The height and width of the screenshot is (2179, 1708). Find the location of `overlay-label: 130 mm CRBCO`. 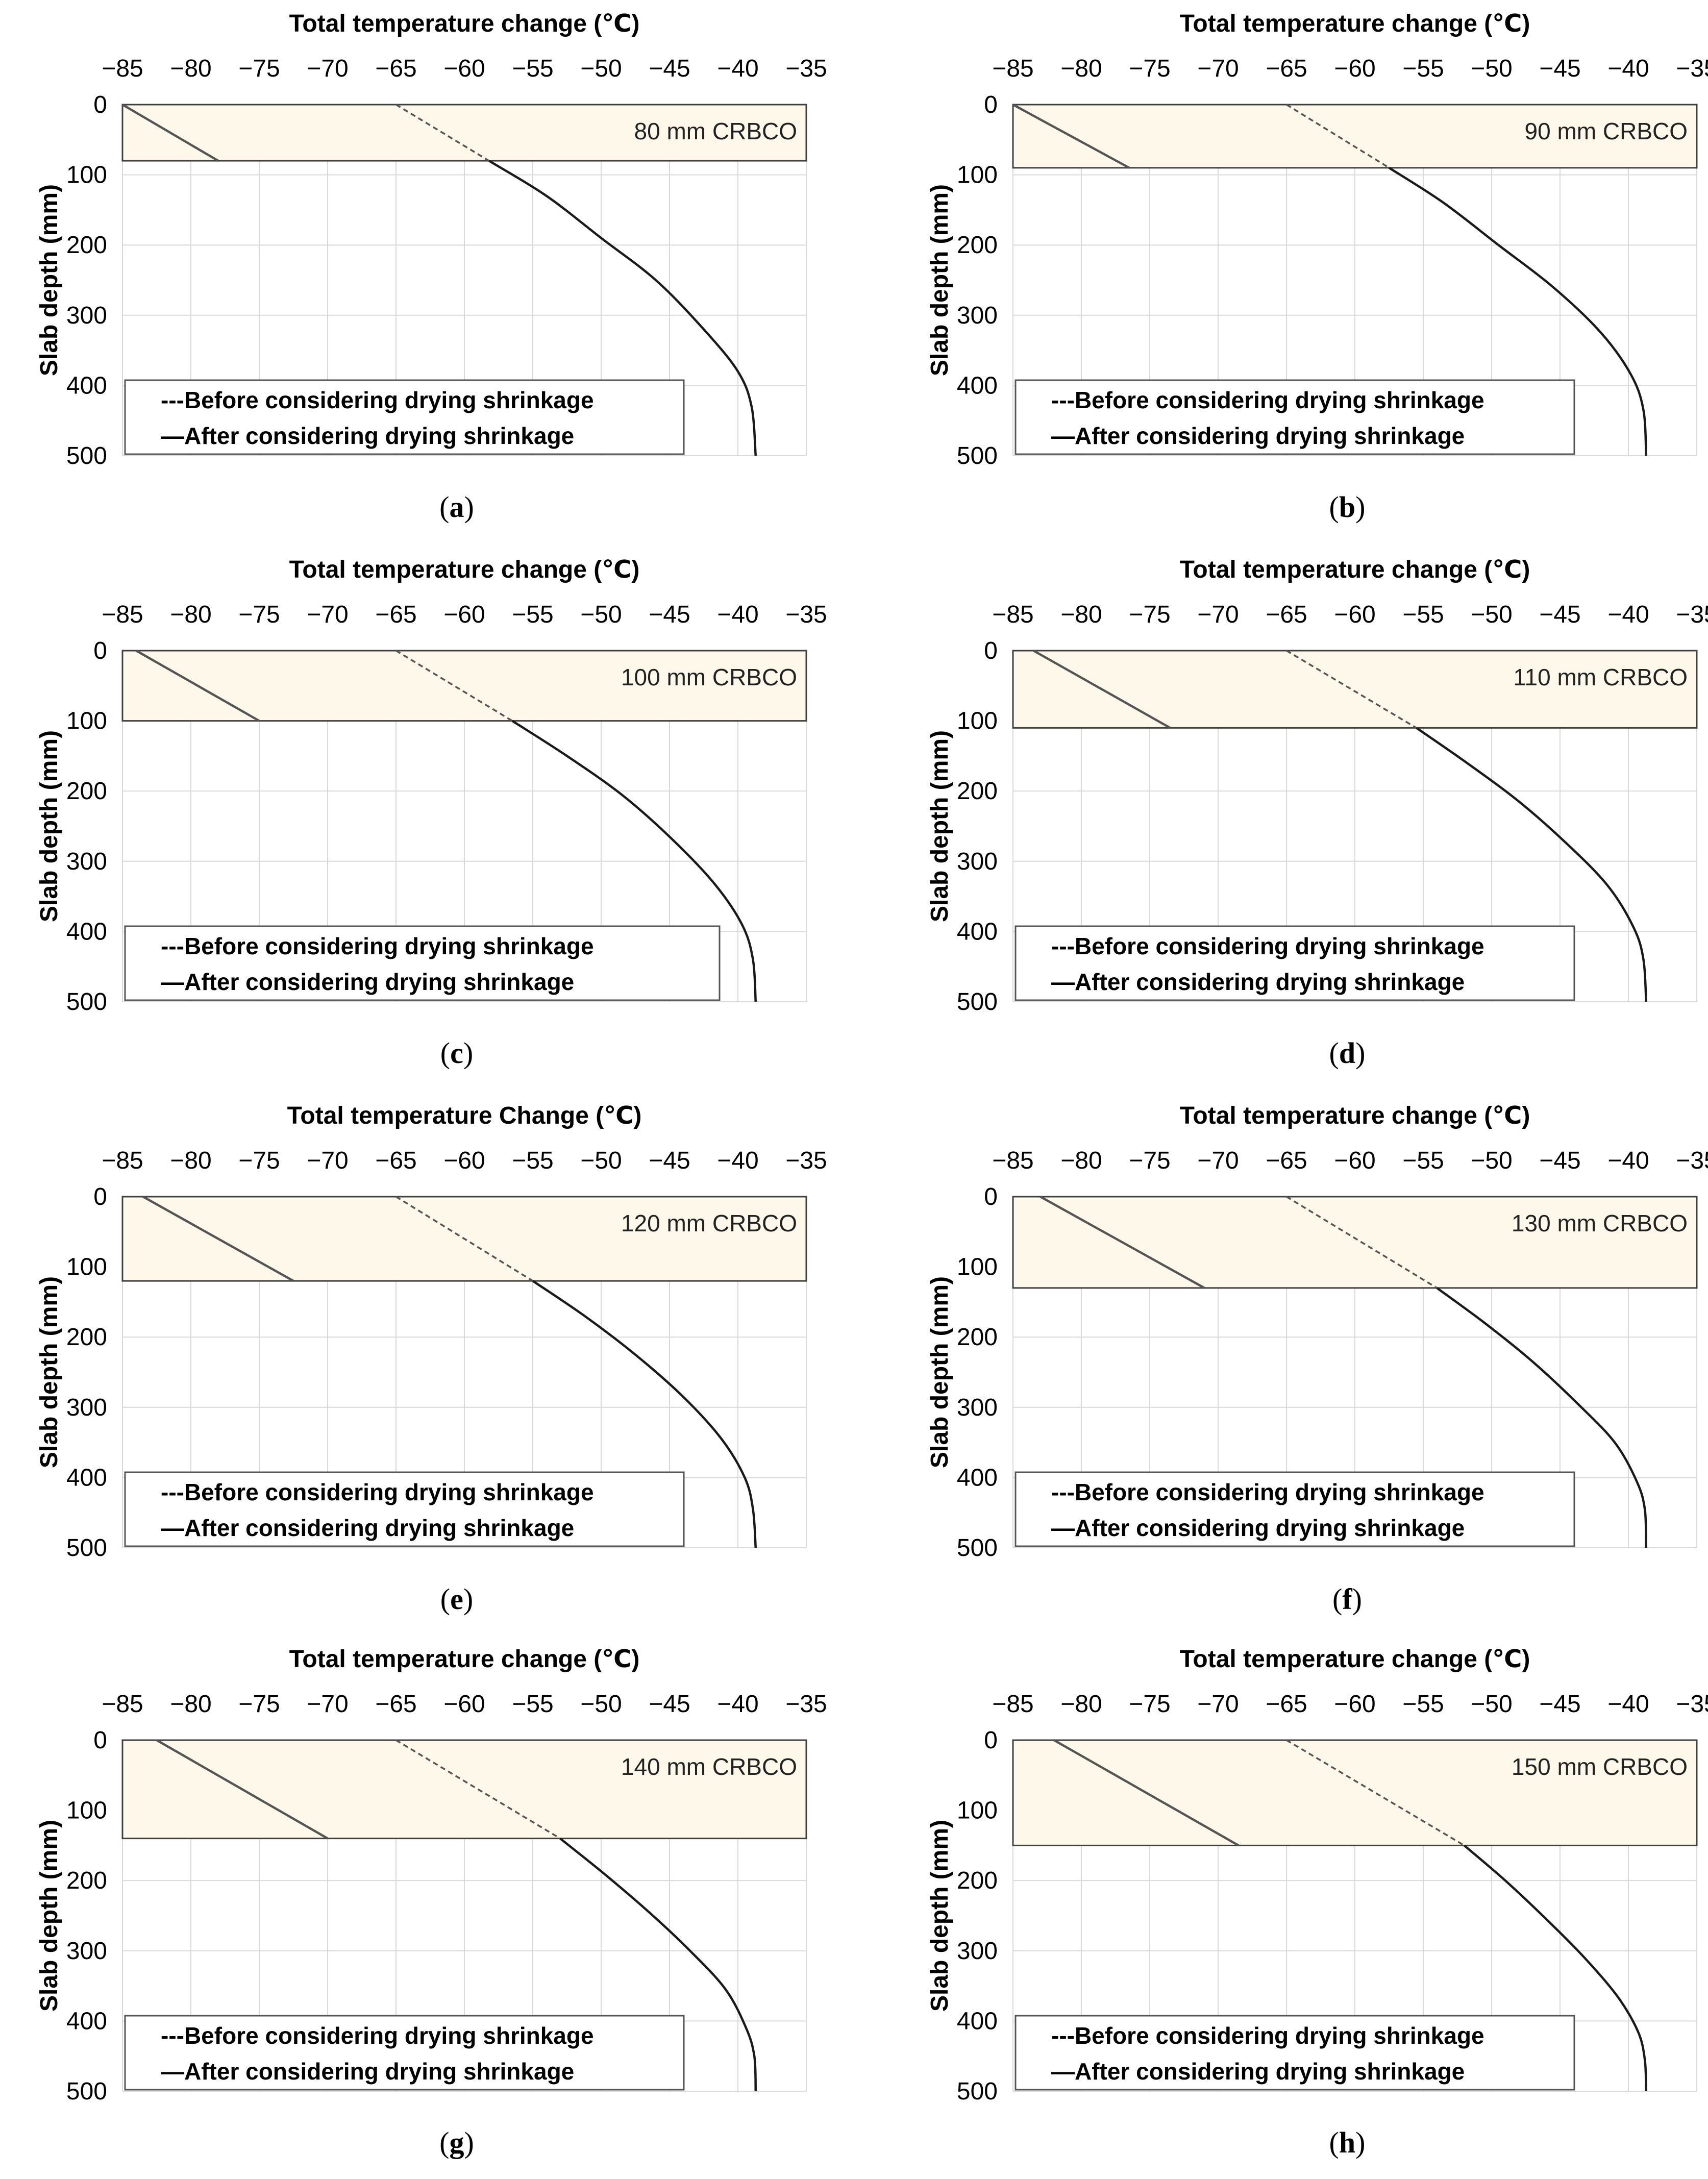

overlay-label: 130 mm CRBCO is located at coordinates (1600, 1223).